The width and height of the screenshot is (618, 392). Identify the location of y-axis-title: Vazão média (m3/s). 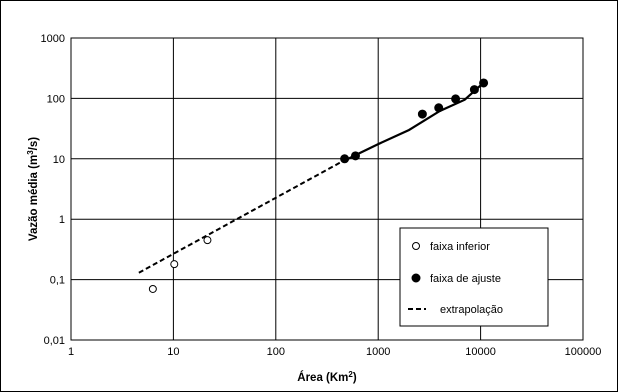
(33, 189).